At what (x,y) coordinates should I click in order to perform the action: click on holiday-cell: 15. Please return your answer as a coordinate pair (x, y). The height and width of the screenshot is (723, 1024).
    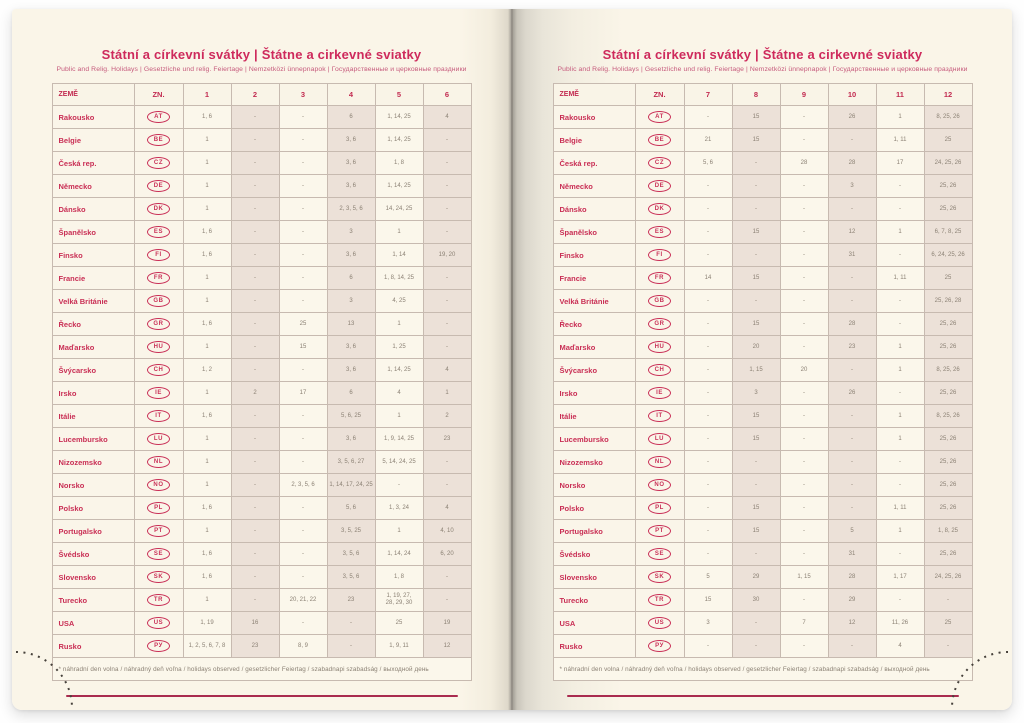
    Looking at the image, I should click on (756, 140).